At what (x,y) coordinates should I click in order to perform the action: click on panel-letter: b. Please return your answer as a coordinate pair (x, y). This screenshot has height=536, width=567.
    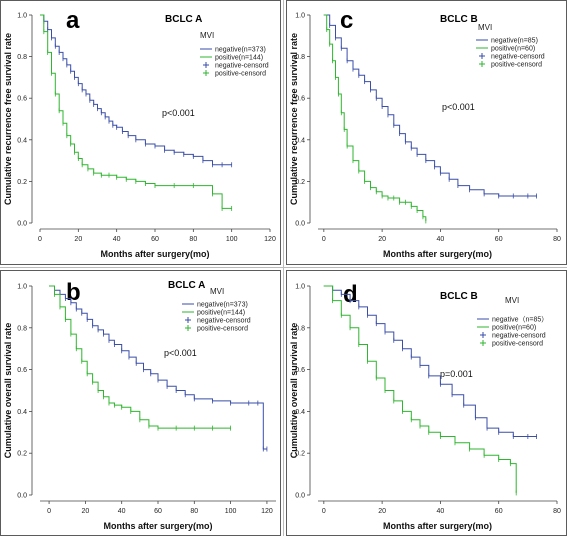
    Looking at the image, I should click on (73, 292).